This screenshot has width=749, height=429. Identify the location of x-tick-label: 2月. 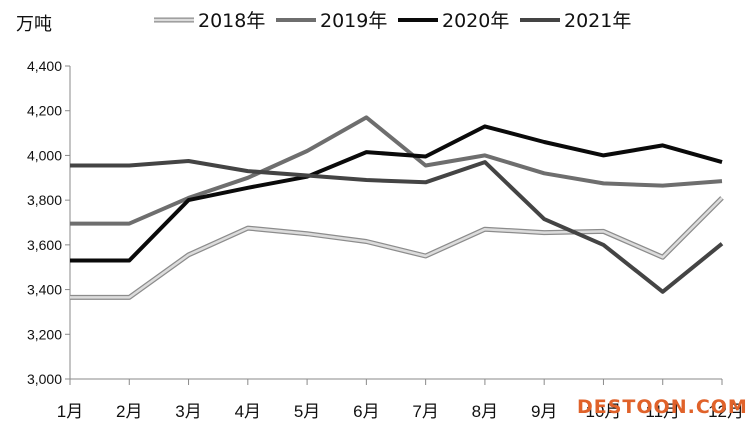
(129, 411).